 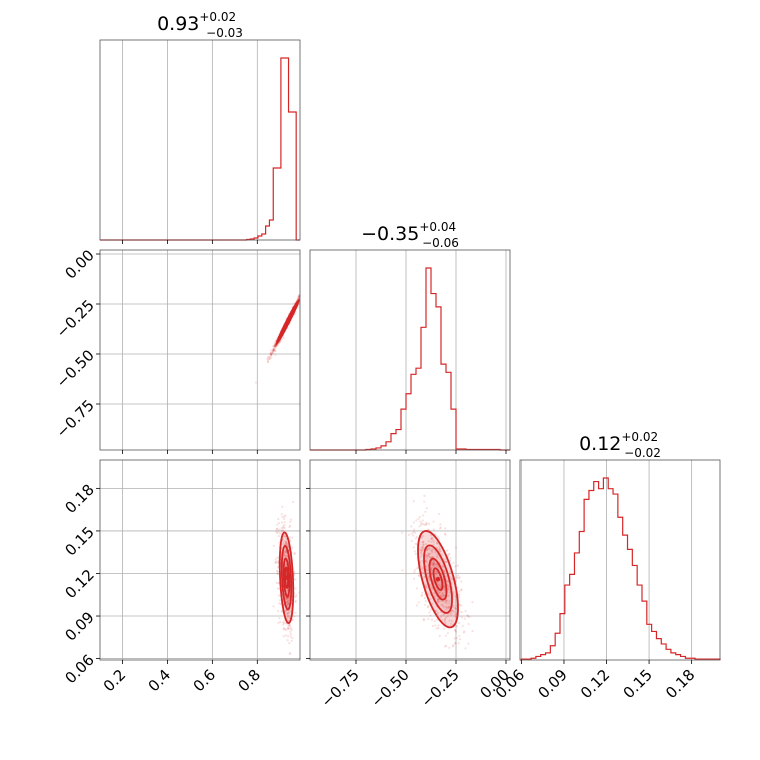 What do you see at coordinates (79, 499) in the screenshot?
I see `y-tick-label: 0.18` at bounding box center [79, 499].